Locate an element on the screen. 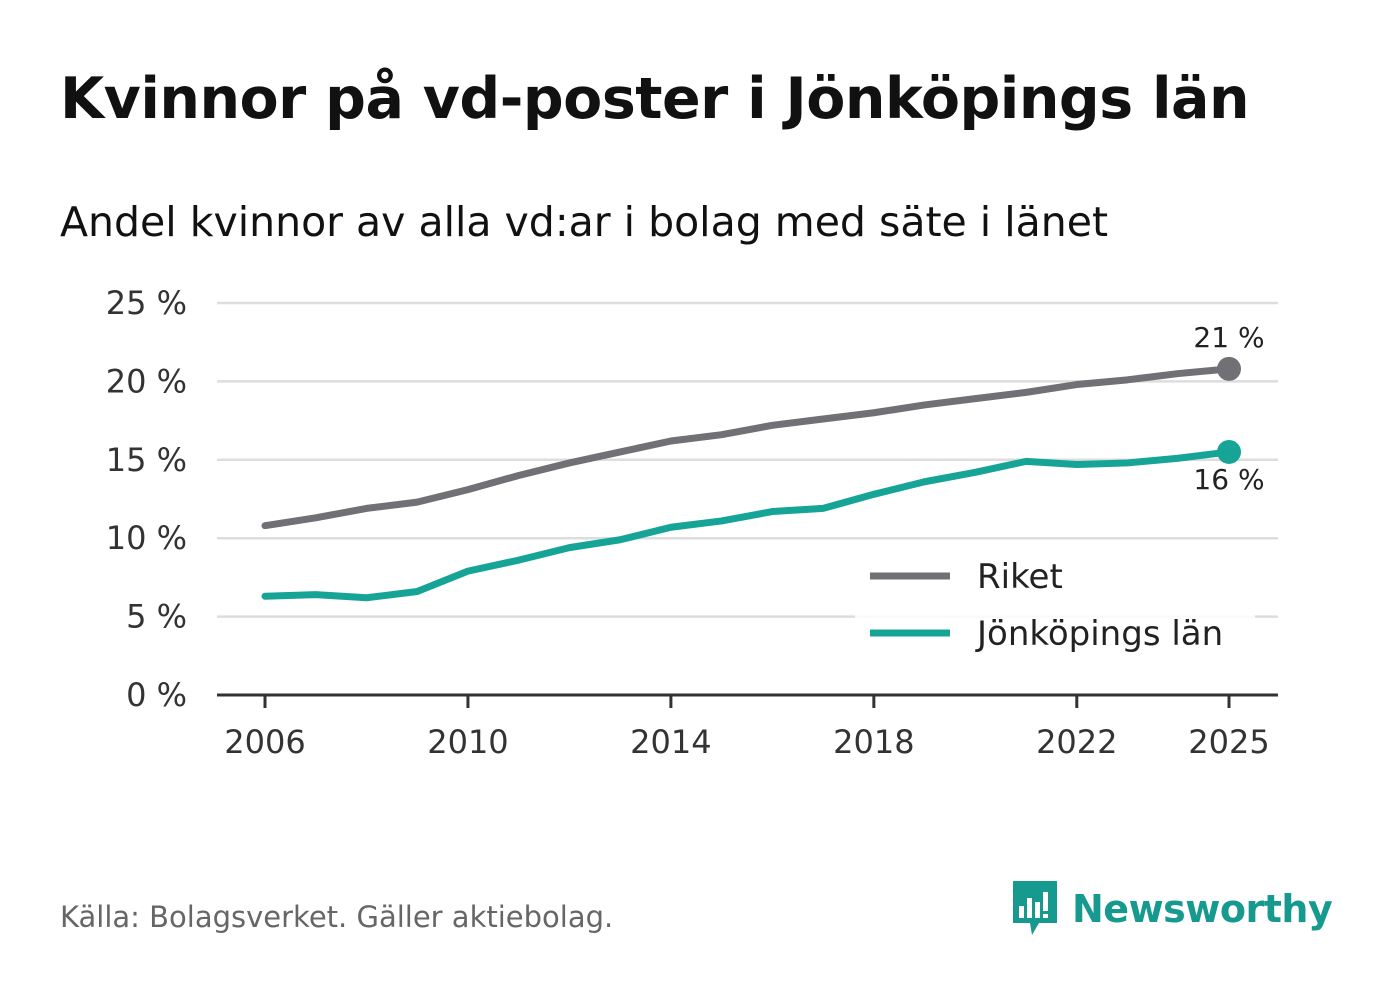 The width and height of the screenshot is (1382, 999). newsworthy-logo-icon is located at coordinates (1035, 908).